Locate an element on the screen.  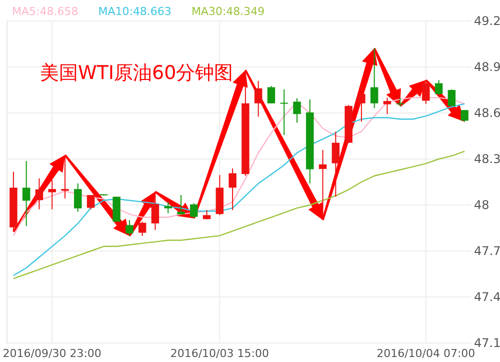
x-tick-label: 2016/10/04 07:00 is located at coordinates (426, 353).